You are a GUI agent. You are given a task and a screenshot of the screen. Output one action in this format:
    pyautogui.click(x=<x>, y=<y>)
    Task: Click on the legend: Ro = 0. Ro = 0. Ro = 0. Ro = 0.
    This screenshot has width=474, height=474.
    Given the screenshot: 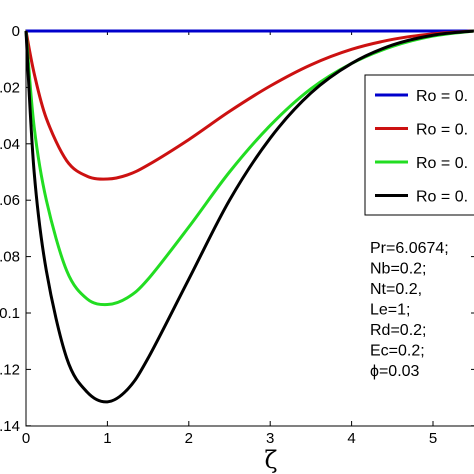 What is the action you would take?
    pyautogui.click(x=419, y=145)
    